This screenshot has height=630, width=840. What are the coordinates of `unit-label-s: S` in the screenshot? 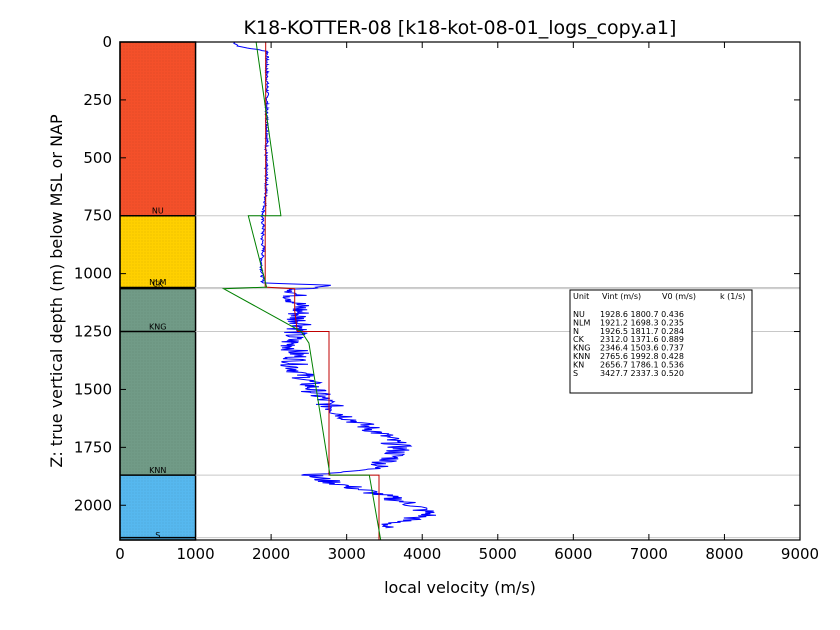 It's located at (157, 535).